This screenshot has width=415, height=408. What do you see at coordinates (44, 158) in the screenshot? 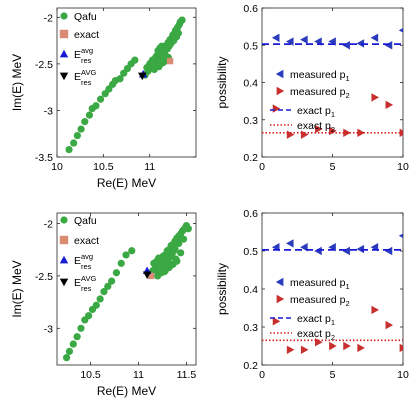
I see `y-tick-label: -3.5` at bounding box center [44, 158].